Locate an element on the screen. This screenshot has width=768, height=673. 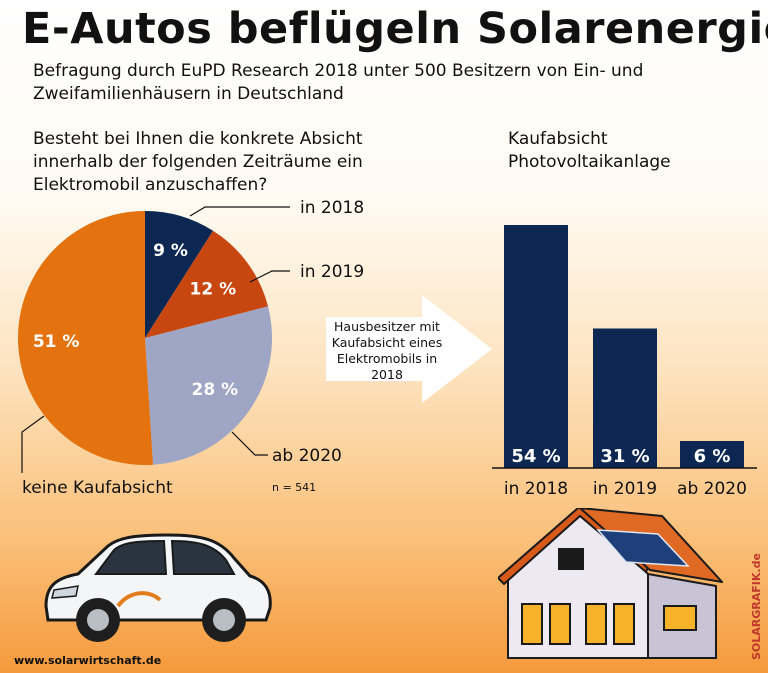
pie-value-label-2020: 28 % is located at coordinates (215, 390).